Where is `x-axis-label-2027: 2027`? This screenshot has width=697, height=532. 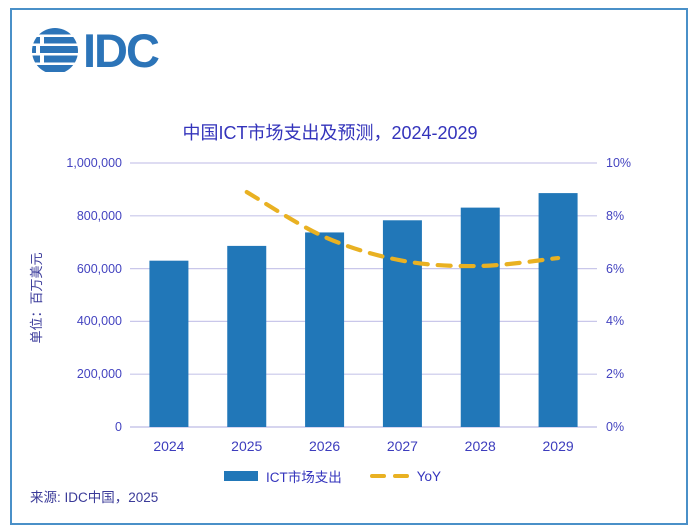
x-axis-label-2027: 2027 is located at coordinates (402, 446).